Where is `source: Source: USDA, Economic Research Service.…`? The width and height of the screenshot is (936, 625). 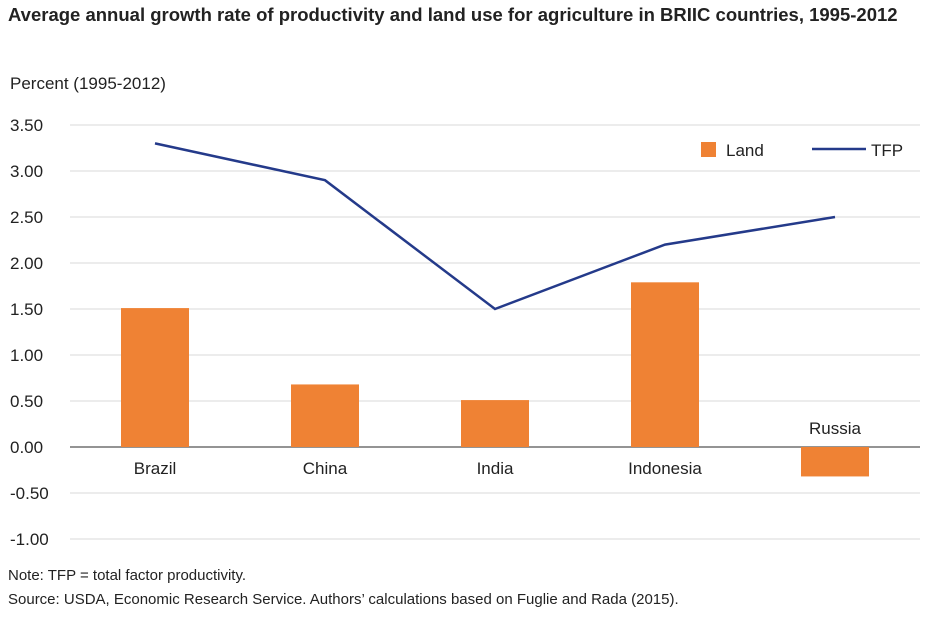 source: Source: USDA, Economic Research Service.… is located at coordinates (343, 599).